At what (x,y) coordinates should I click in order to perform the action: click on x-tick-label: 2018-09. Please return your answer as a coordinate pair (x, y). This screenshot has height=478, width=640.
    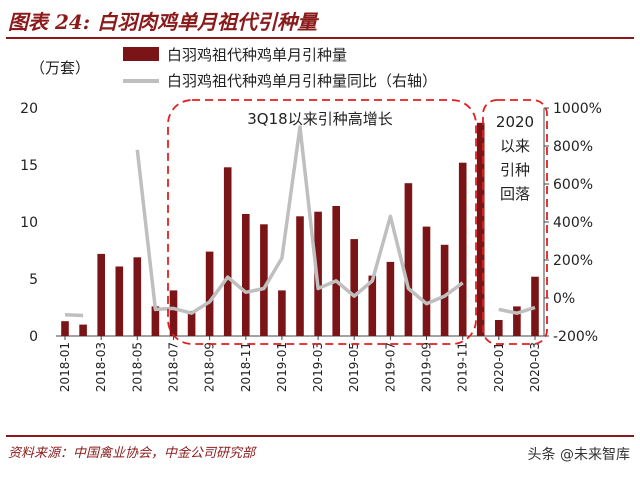
    Looking at the image, I should click on (210, 367).